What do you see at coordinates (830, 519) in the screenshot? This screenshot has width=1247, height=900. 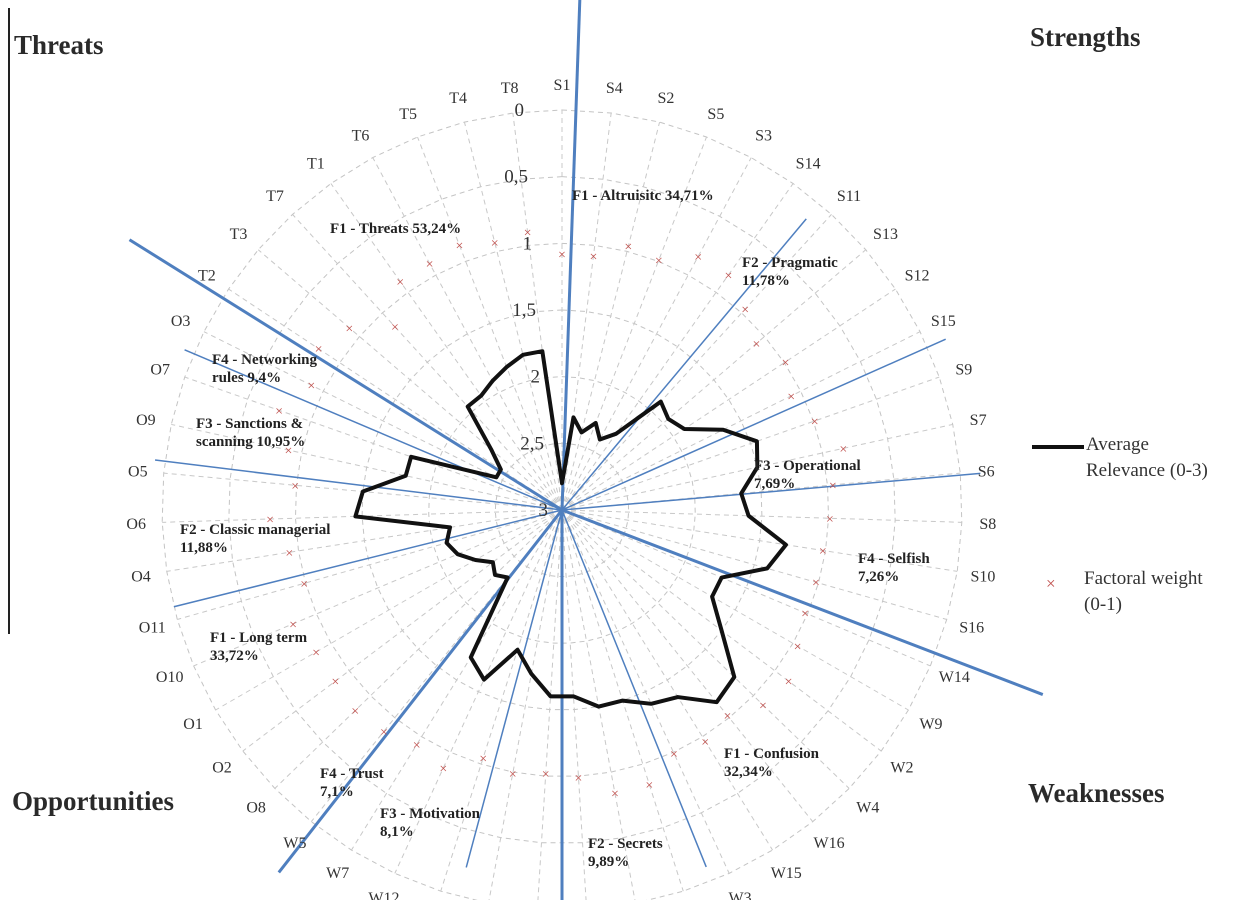 I see `marker-S8: ×` at bounding box center [830, 519].